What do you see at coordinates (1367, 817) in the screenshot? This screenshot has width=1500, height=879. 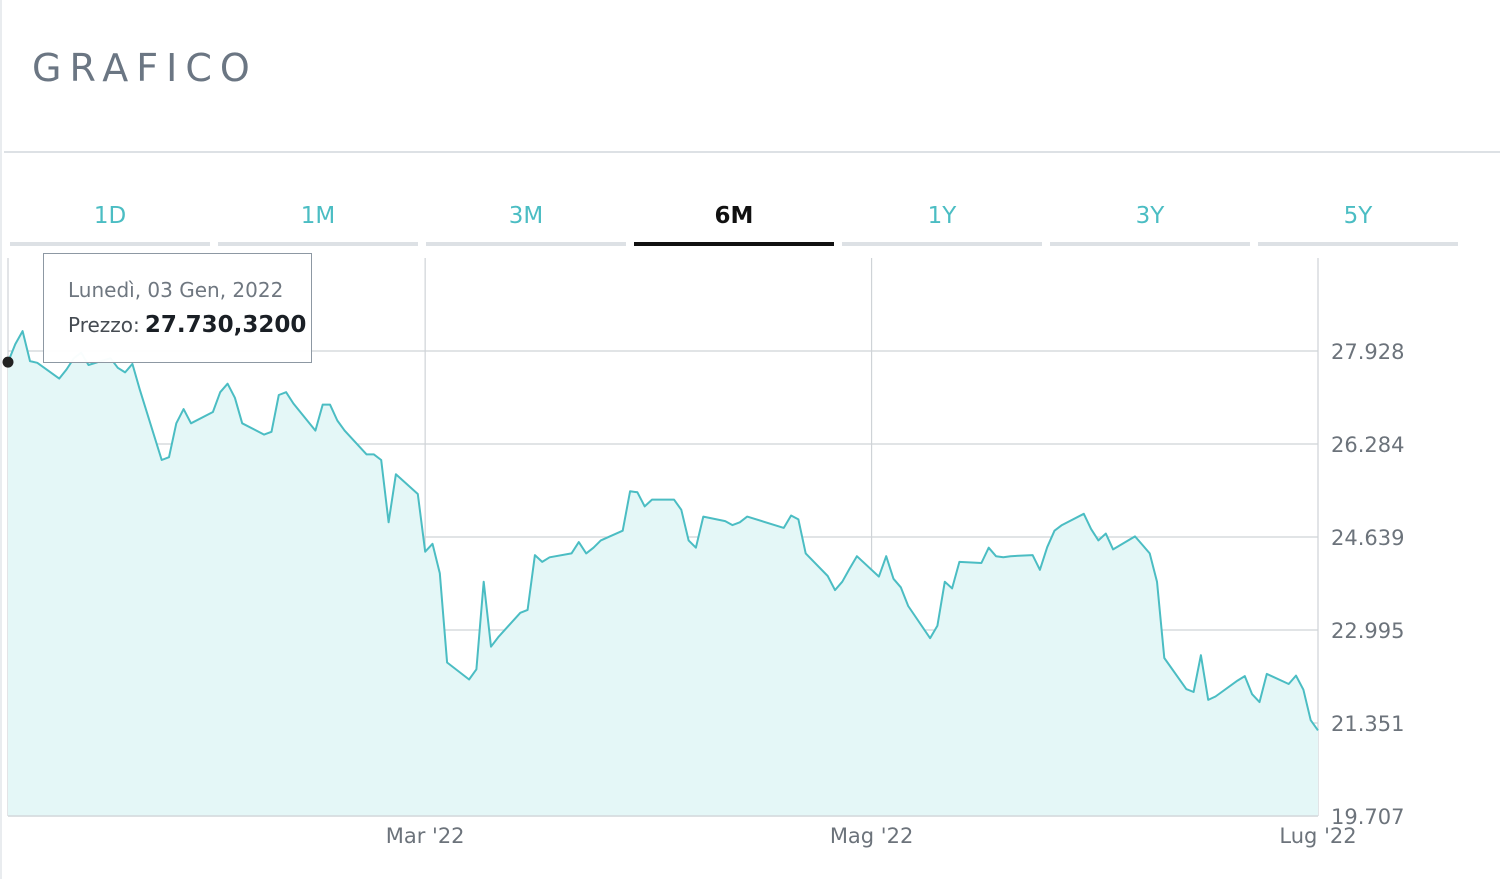 I see `y-tick-label: 19.707` at bounding box center [1367, 817].